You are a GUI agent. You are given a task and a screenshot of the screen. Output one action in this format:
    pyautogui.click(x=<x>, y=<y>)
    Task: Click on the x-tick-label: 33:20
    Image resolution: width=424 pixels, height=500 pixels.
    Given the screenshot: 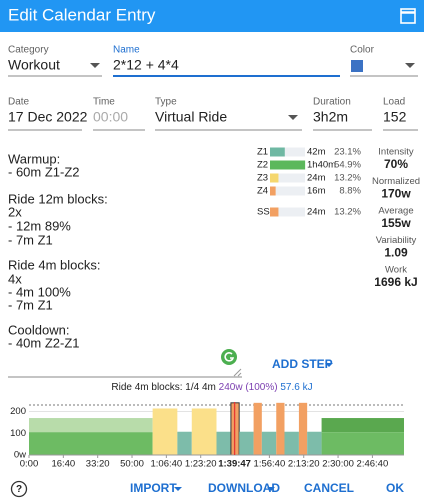 What is the action you would take?
    pyautogui.click(x=98, y=464)
    